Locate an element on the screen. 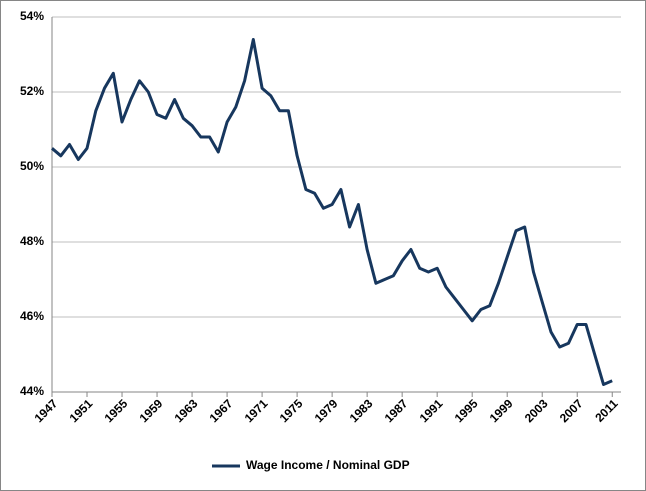 Image resolution: width=646 pixels, height=491 pixels. y-tick-label: 46% is located at coordinates (32, 316).